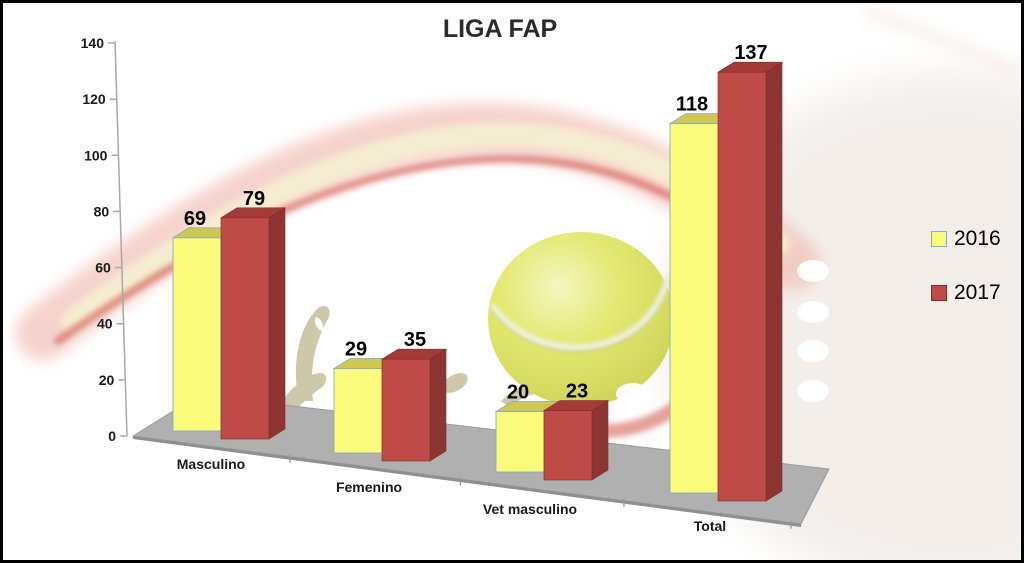 Image resolution: width=1024 pixels, height=563 pixels. I want to click on y-axis-tick-label: 80, so click(102, 211).